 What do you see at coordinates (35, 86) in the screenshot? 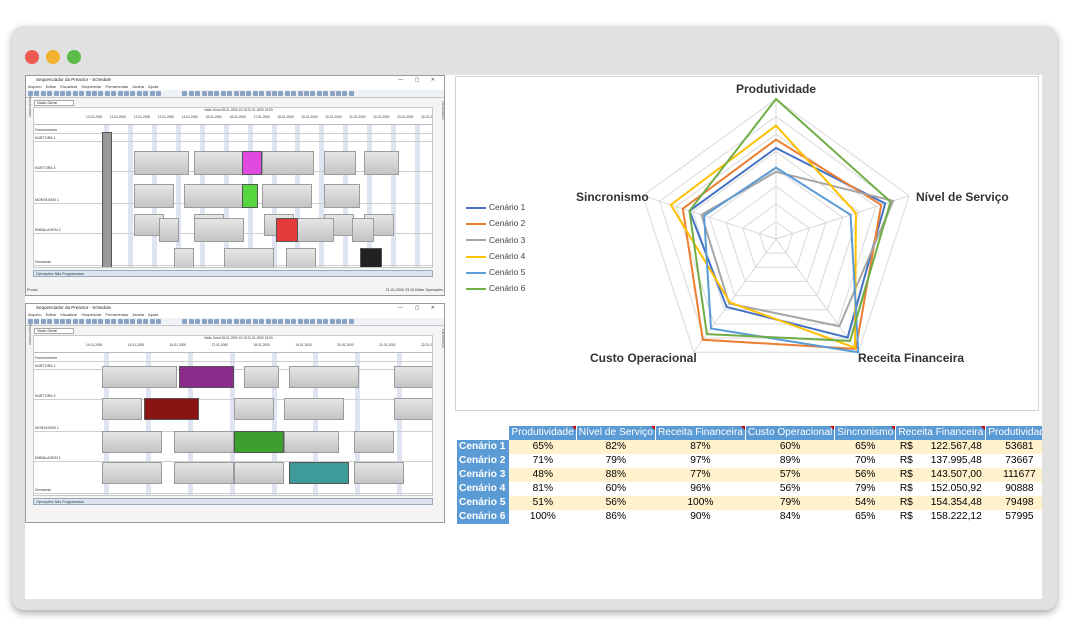
I see `menu-item: Arquivo` at bounding box center [35, 86].